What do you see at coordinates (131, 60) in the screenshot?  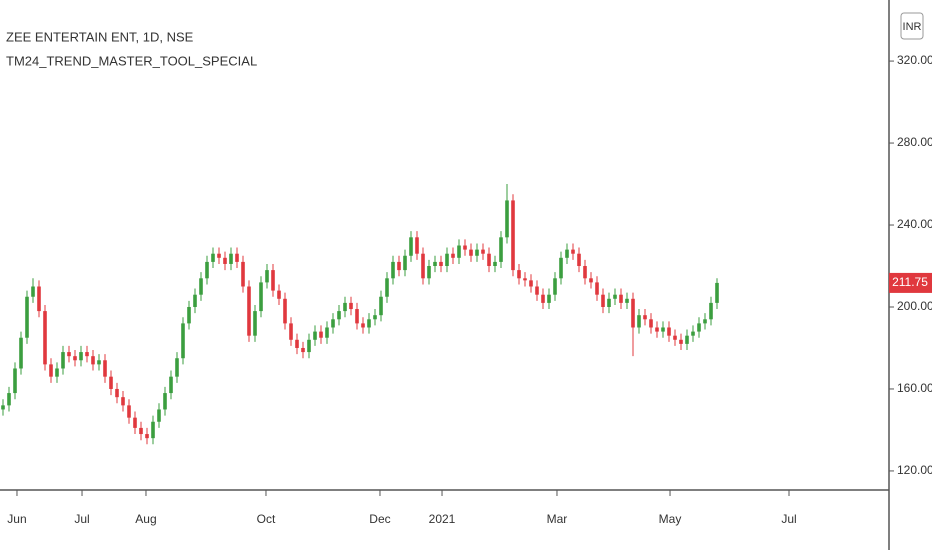 I see `indicator-name: TM24_TREND_MASTER_TOOL_SPECIAL` at bounding box center [131, 60].